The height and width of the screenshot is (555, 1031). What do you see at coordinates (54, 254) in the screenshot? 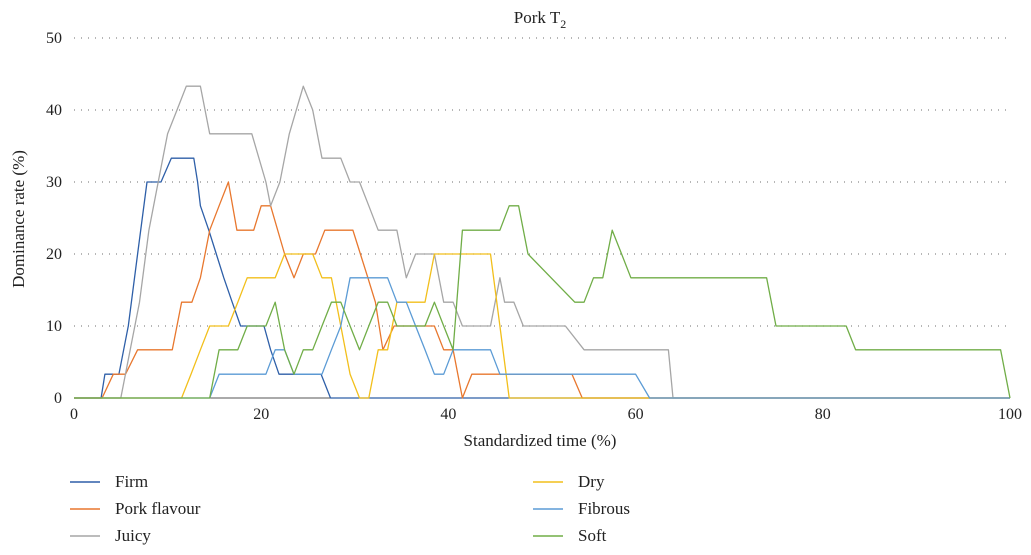
I see `y-tick-label: 20` at bounding box center [54, 254].